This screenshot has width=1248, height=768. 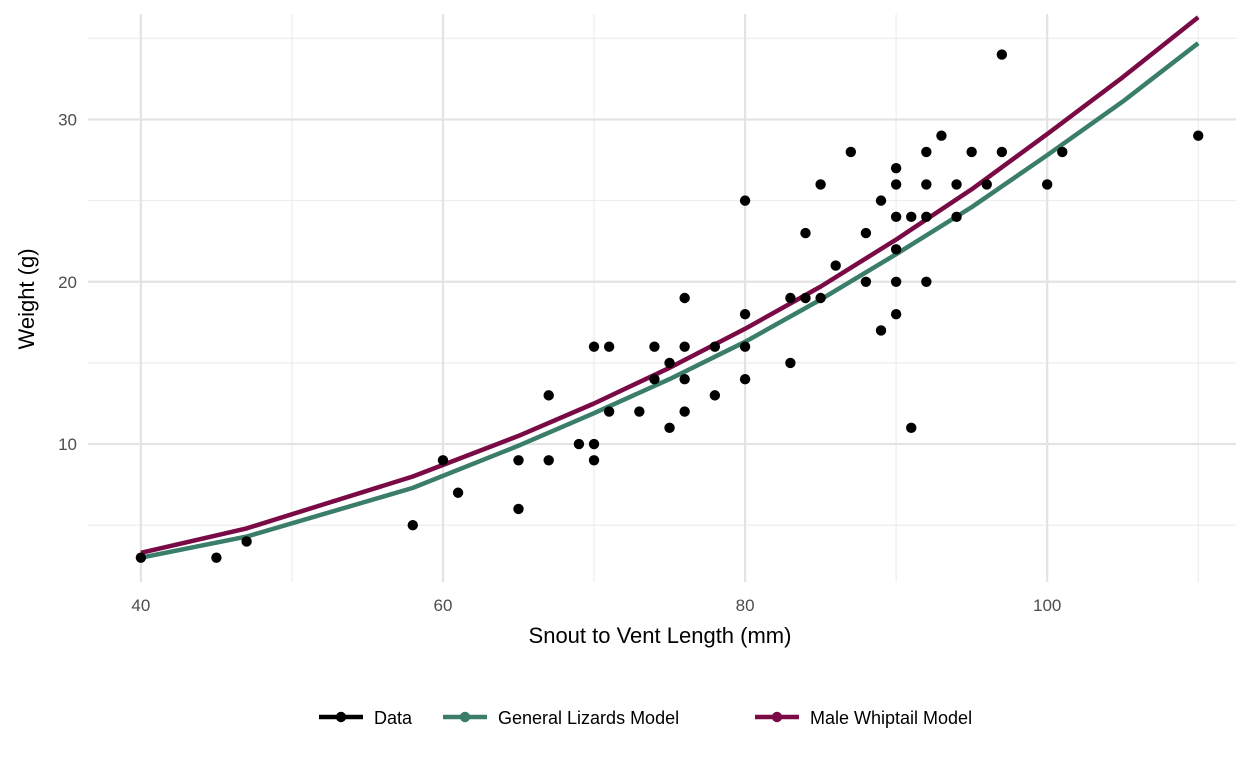 What do you see at coordinates (1047, 605) in the screenshot?
I see `x-tick-label: 100` at bounding box center [1047, 605].